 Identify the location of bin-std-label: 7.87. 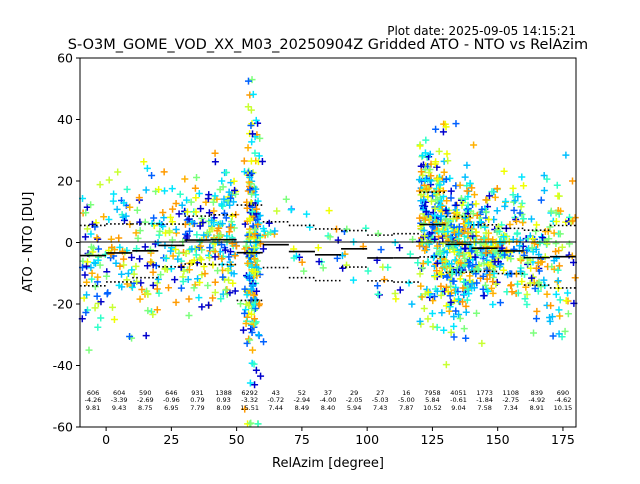
(406, 408).